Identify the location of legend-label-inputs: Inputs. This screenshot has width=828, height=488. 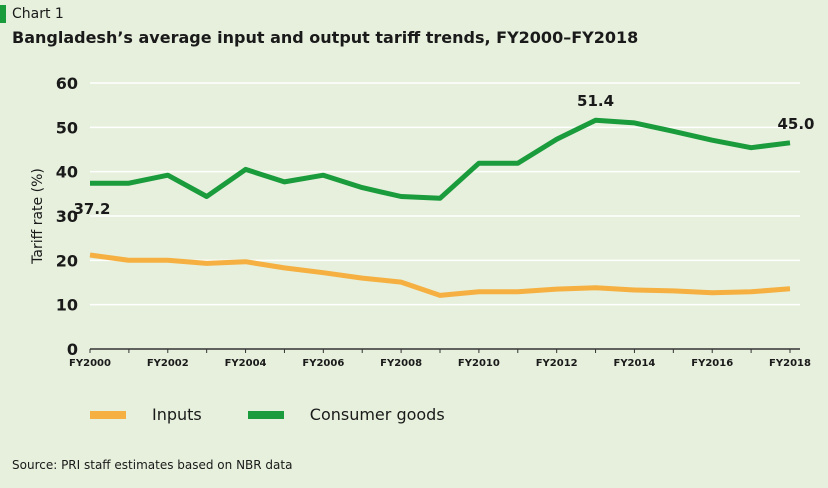
(177, 414).